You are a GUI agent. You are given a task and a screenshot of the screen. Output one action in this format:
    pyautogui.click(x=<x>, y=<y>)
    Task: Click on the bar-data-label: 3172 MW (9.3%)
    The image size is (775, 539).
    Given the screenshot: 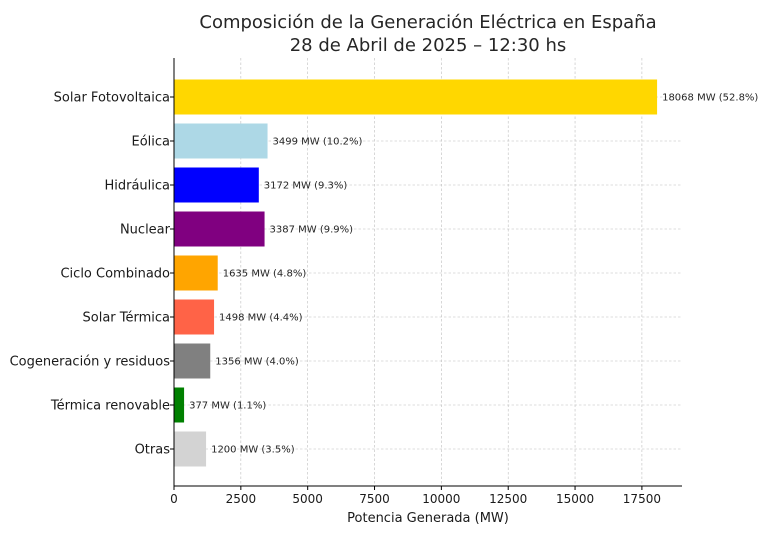 What is the action you would take?
    pyautogui.click(x=306, y=186)
    